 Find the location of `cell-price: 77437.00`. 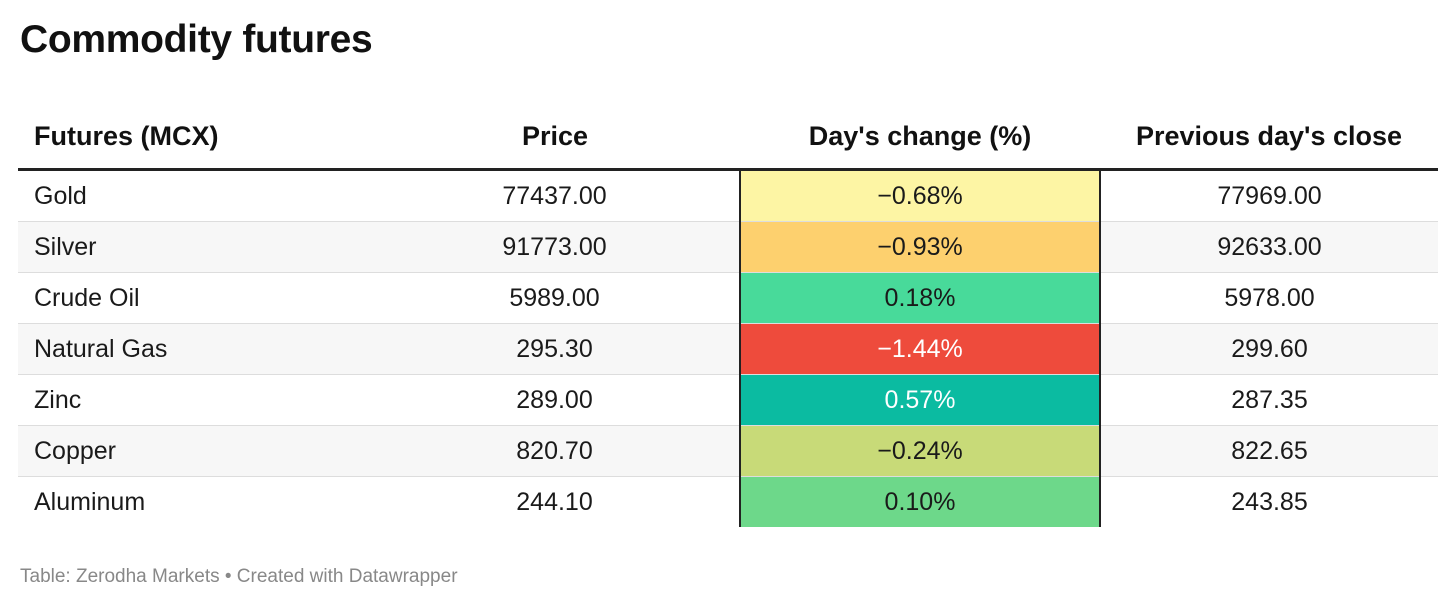

cell-price: 77437.00 is located at coordinates (555, 195).